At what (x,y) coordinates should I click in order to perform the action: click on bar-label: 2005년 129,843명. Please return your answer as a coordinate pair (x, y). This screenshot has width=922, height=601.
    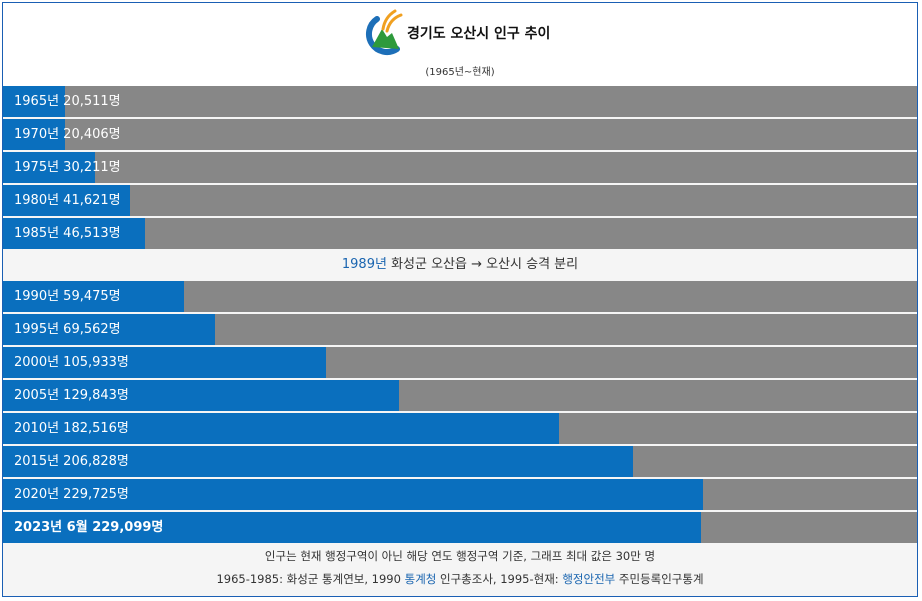
    Looking at the image, I should click on (71, 395).